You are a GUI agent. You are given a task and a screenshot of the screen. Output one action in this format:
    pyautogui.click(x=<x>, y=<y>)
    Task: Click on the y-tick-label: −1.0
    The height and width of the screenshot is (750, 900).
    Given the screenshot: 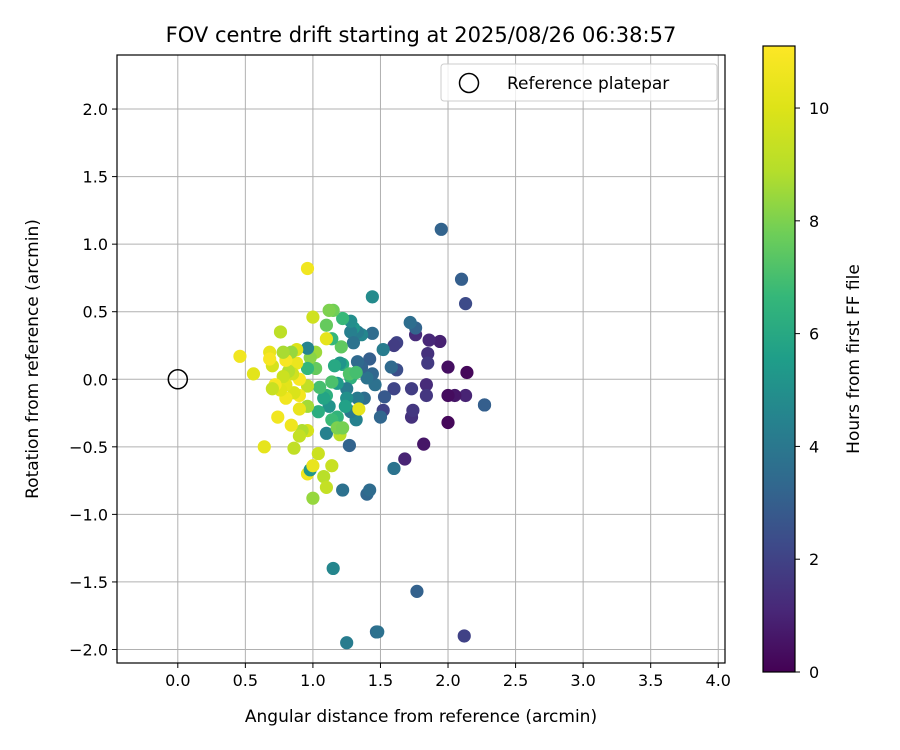 What is the action you would take?
    pyautogui.click(x=88, y=514)
    